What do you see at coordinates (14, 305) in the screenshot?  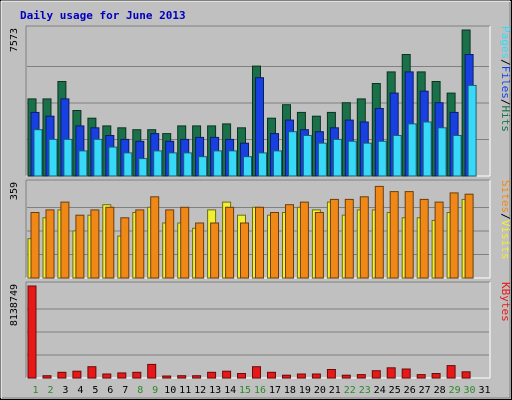 I see `transfer-ymax-label: 8138749` at bounding box center [14, 305].